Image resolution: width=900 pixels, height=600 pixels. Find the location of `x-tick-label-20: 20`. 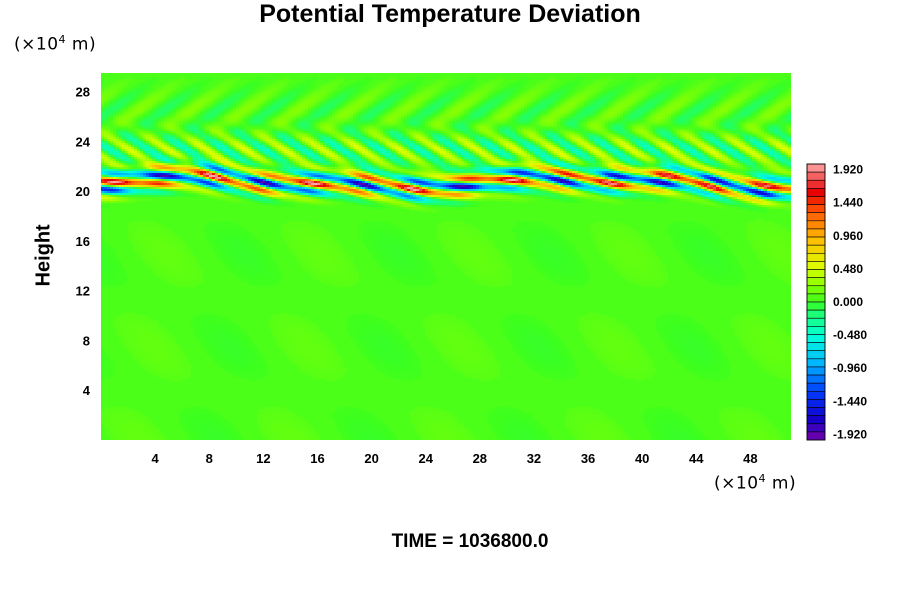

x-tick-label-20: 20 is located at coordinates (371, 458).